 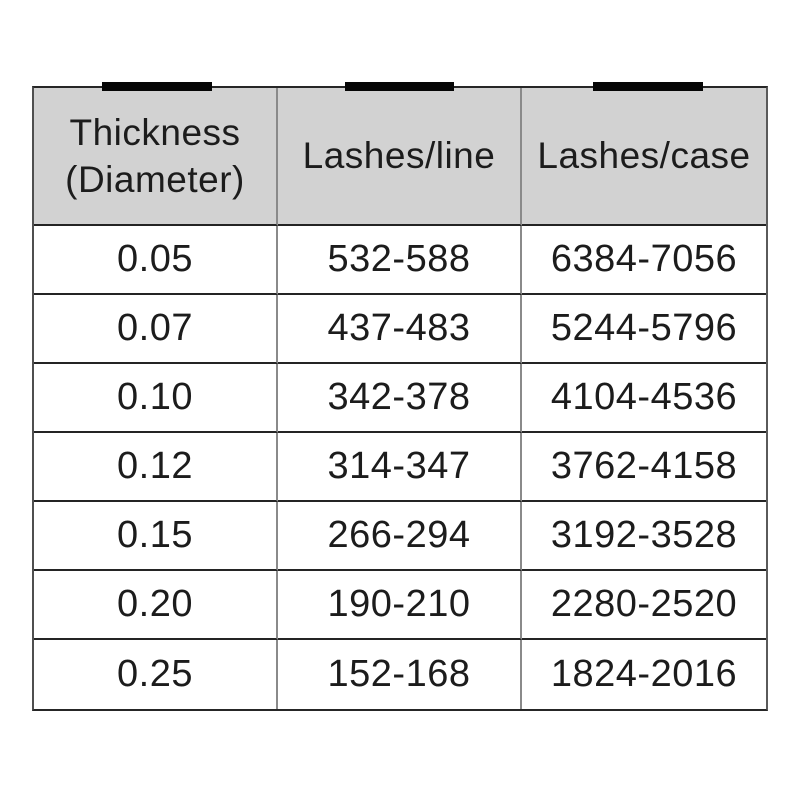 I want to click on cell-thickness: 0.05, so click(x=156, y=260).